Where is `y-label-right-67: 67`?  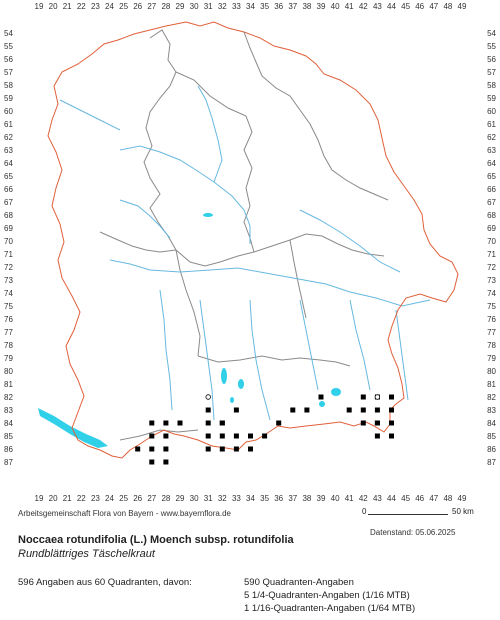 y-label-right-67: 67 is located at coordinates (491, 202).